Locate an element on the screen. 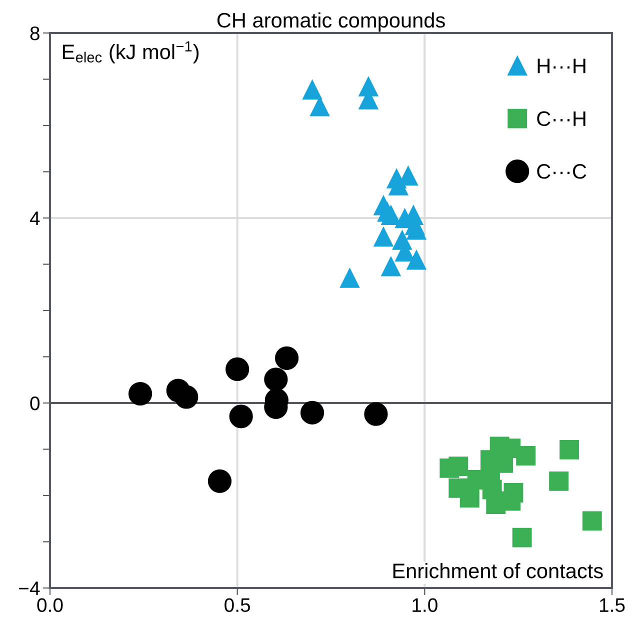 The image size is (636, 617). chart-title: CH aromatic compounds is located at coordinates (331, 22).